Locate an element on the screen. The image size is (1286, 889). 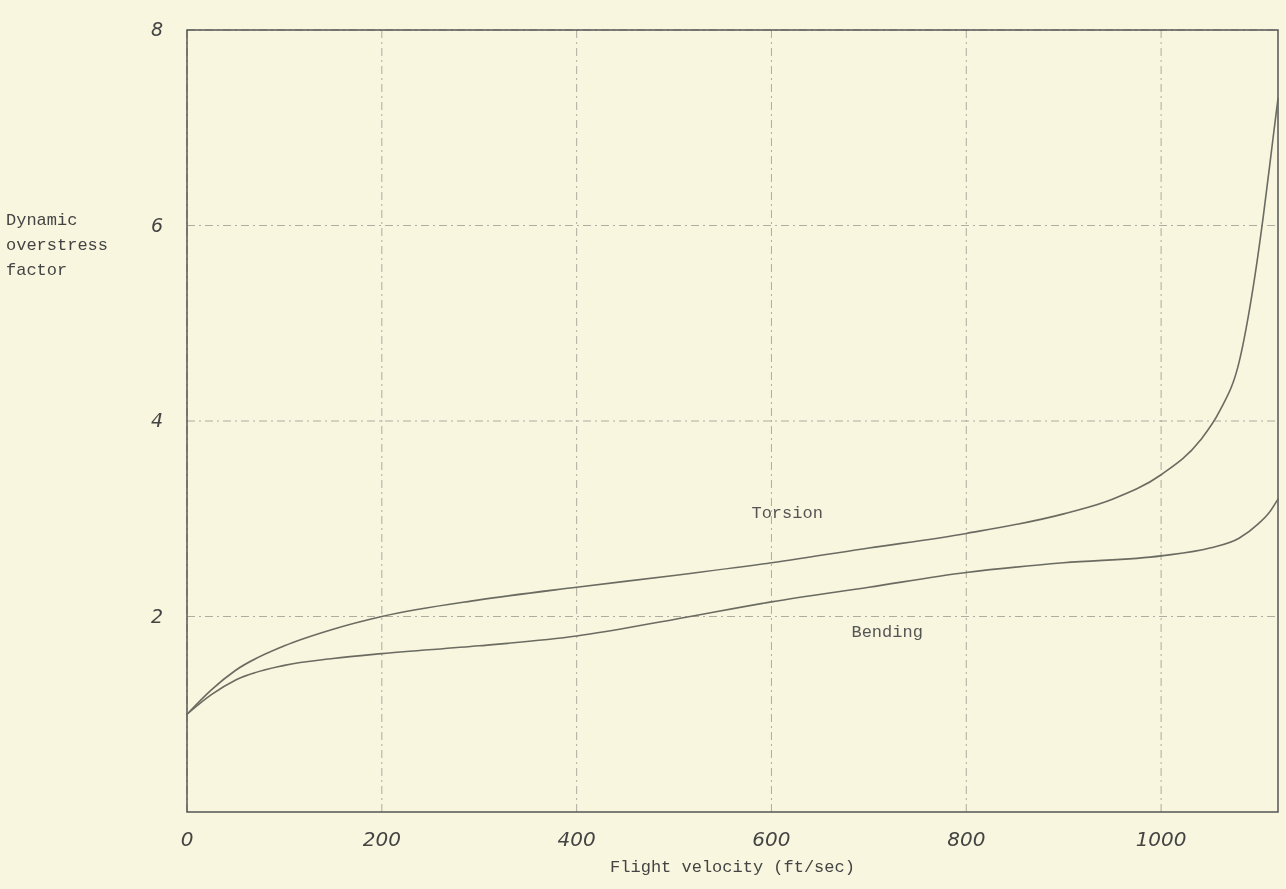
x-tick-label: 0 is located at coordinates (187, 839).